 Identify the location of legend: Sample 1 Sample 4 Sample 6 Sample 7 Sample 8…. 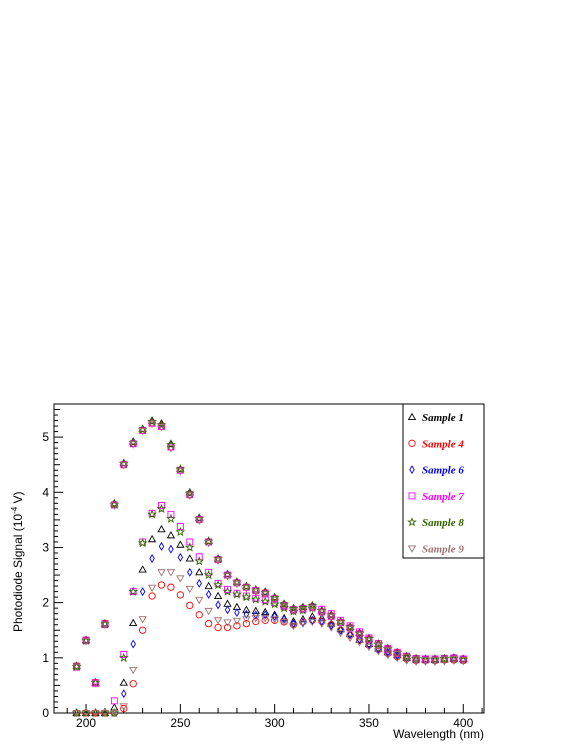
(443, 481).